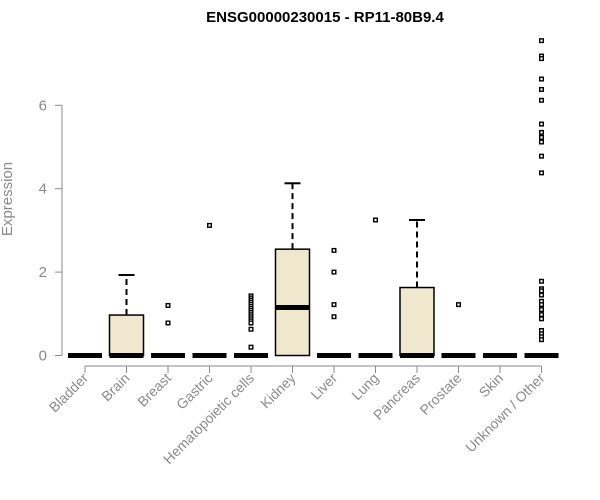  Describe the element at coordinates (43, 105) in the screenshot. I see `y-tick-label: 6` at that location.